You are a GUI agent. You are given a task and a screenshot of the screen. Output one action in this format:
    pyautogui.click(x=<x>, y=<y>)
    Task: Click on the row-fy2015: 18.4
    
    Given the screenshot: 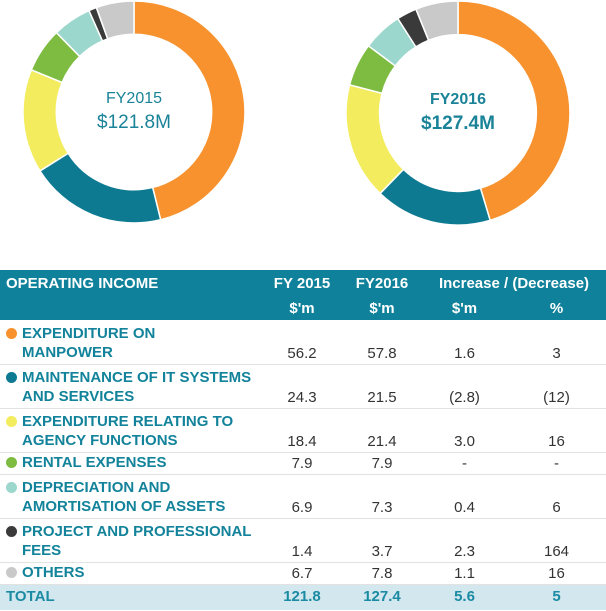 What is the action you would take?
    pyautogui.click(x=302, y=430)
    